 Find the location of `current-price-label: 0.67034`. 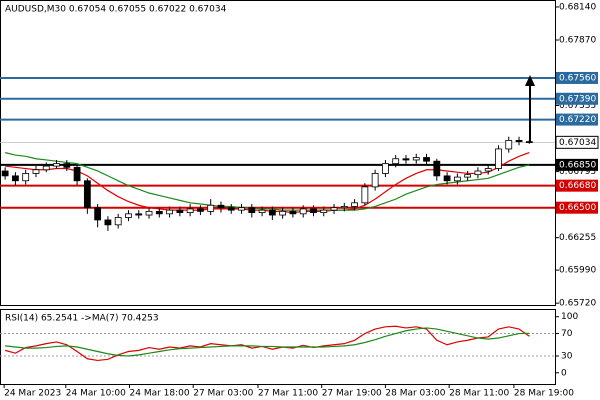

current-price-label: 0.67034 is located at coordinates (577, 143).